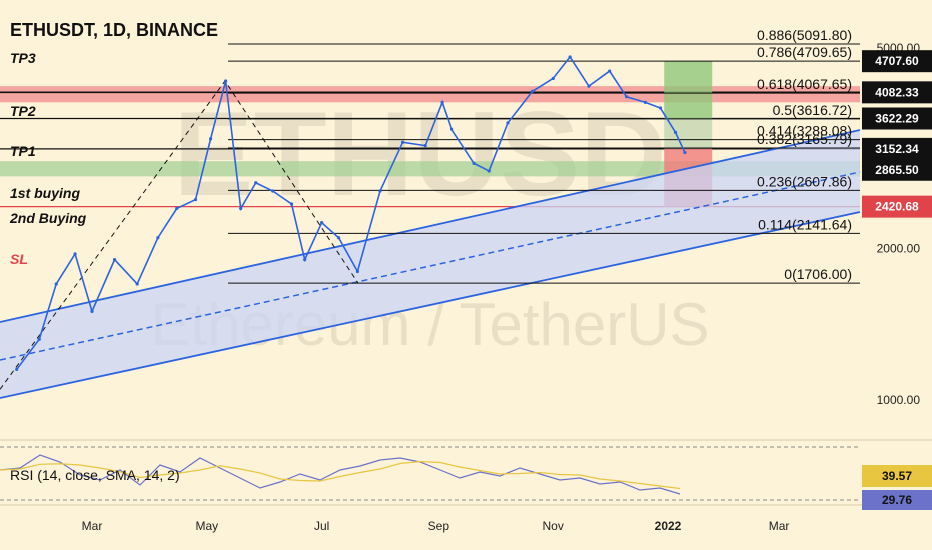 The width and height of the screenshot is (932, 550). I want to click on price-tag-label: 2865.50, so click(897, 170).